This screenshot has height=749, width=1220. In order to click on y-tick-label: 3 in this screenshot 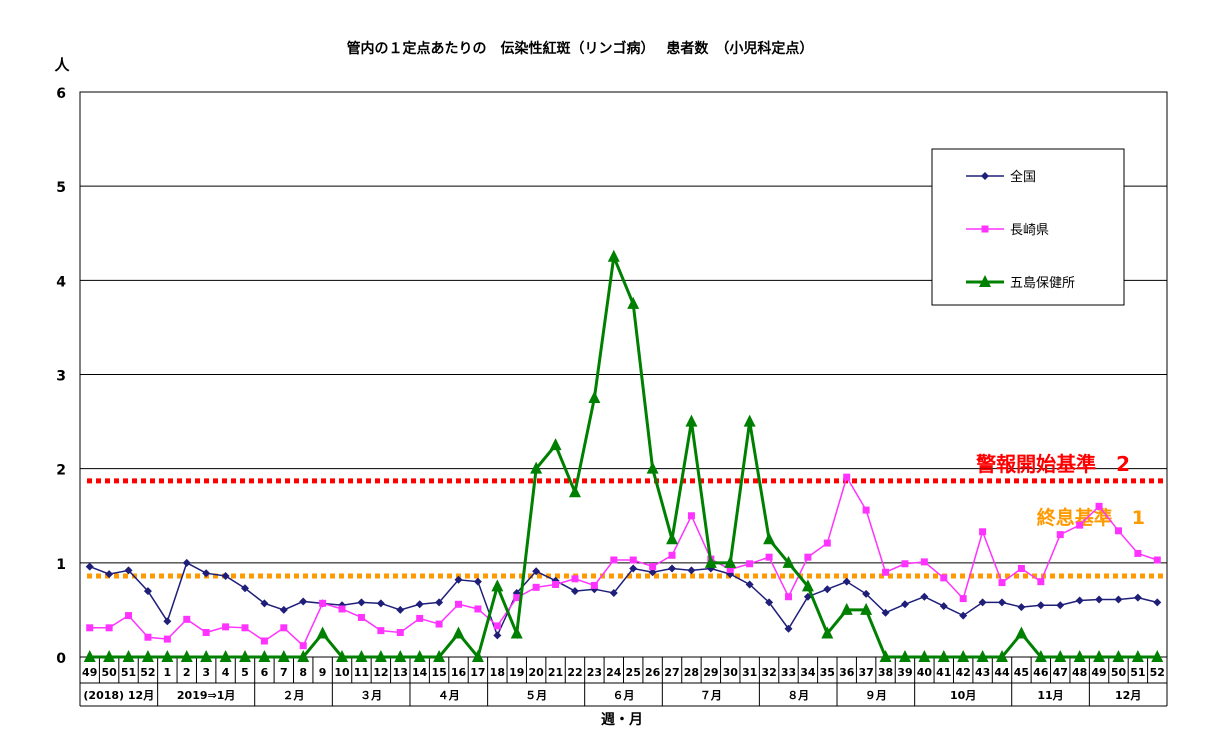, I will do `click(61, 377)`.